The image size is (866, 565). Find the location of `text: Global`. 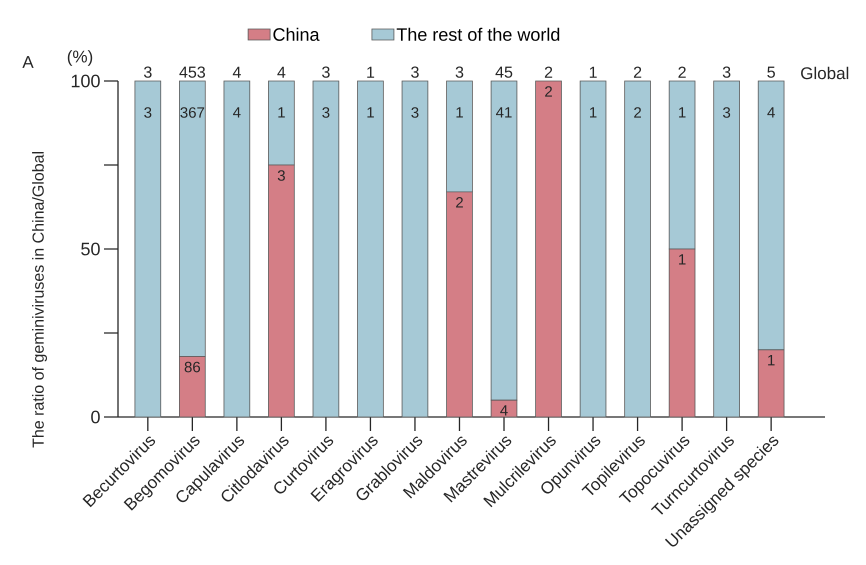

text: Global is located at coordinates (824, 73).